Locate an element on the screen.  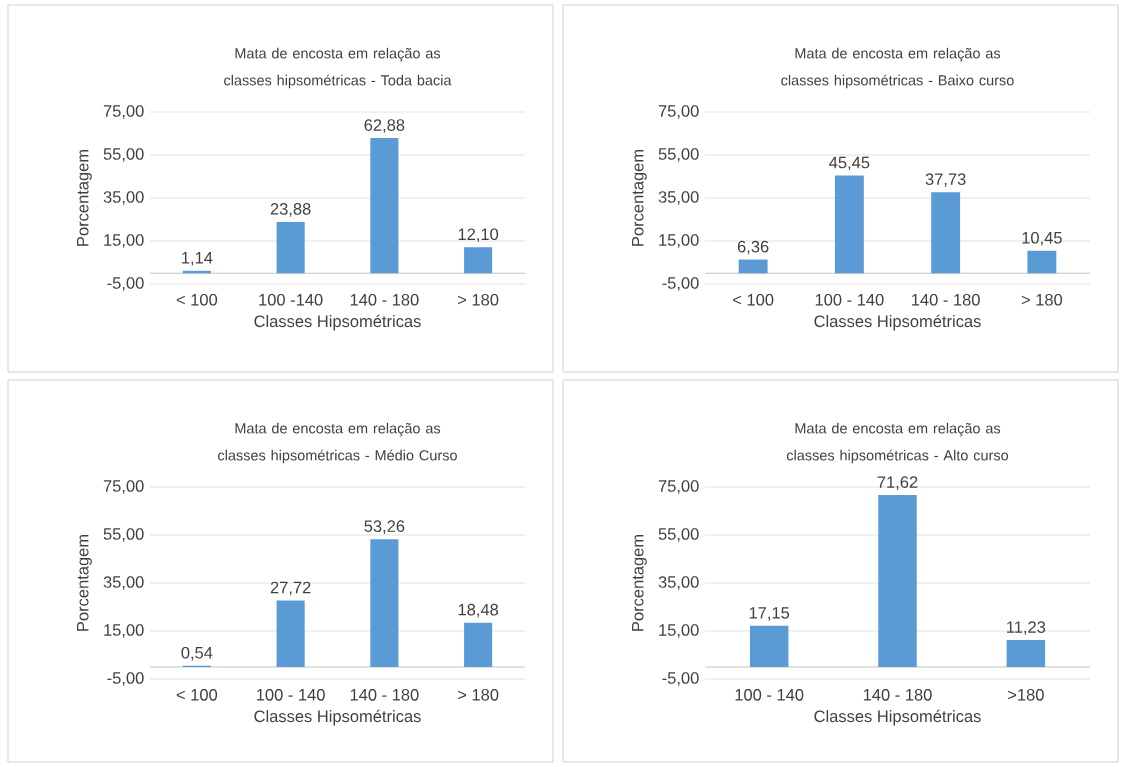
data-label: 12,10 is located at coordinates (478, 235).